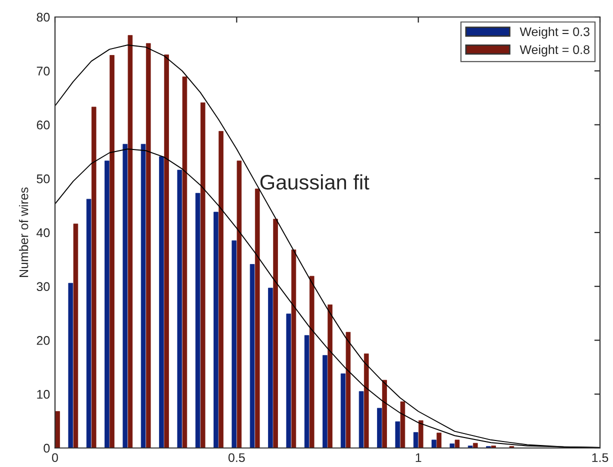 Image resolution: width=613 pixels, height=467 pixels. Describe the element at coordinates (600, 457) in the screenshot. I see `x-tick-label: 1.5` at that location.